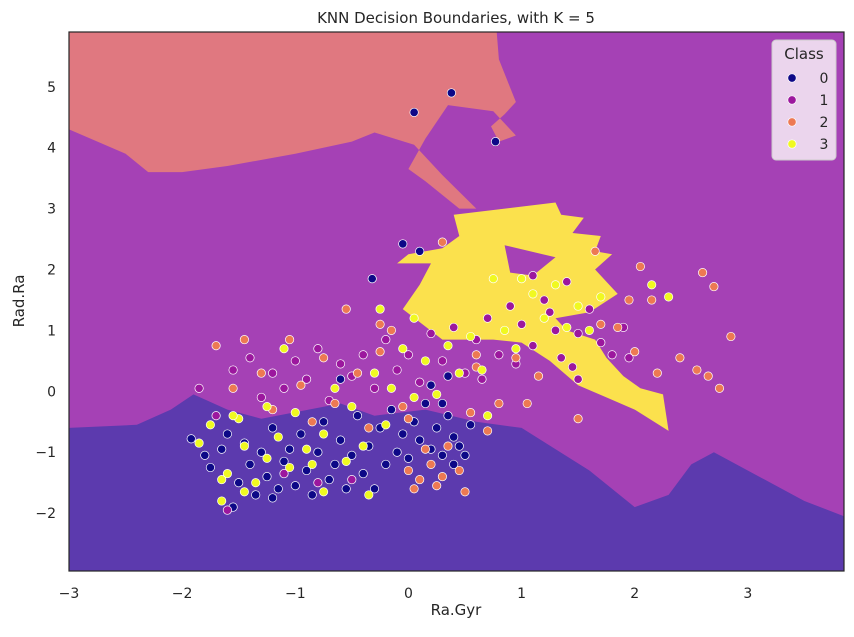 Image resolution: width=854 pixels, height=637 pixels. What do you see at coordinates (747, 594) in the screenshot?
I see `x-tick-label: 3` at bounding box center [747, 594].